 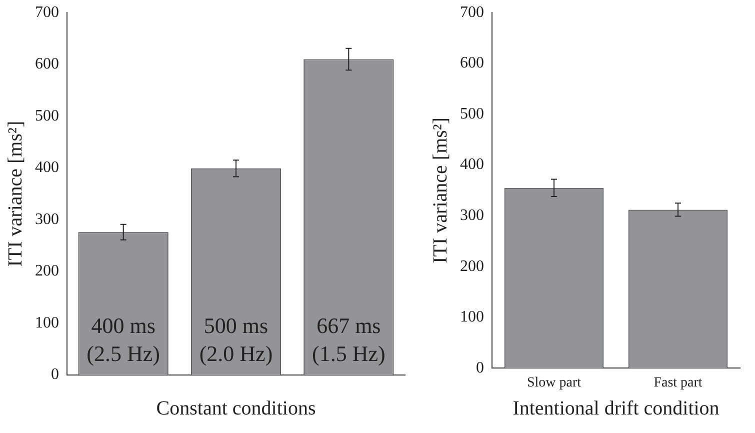 I want to click on x-tick-label: Slow part, so click(x=554, y=382).